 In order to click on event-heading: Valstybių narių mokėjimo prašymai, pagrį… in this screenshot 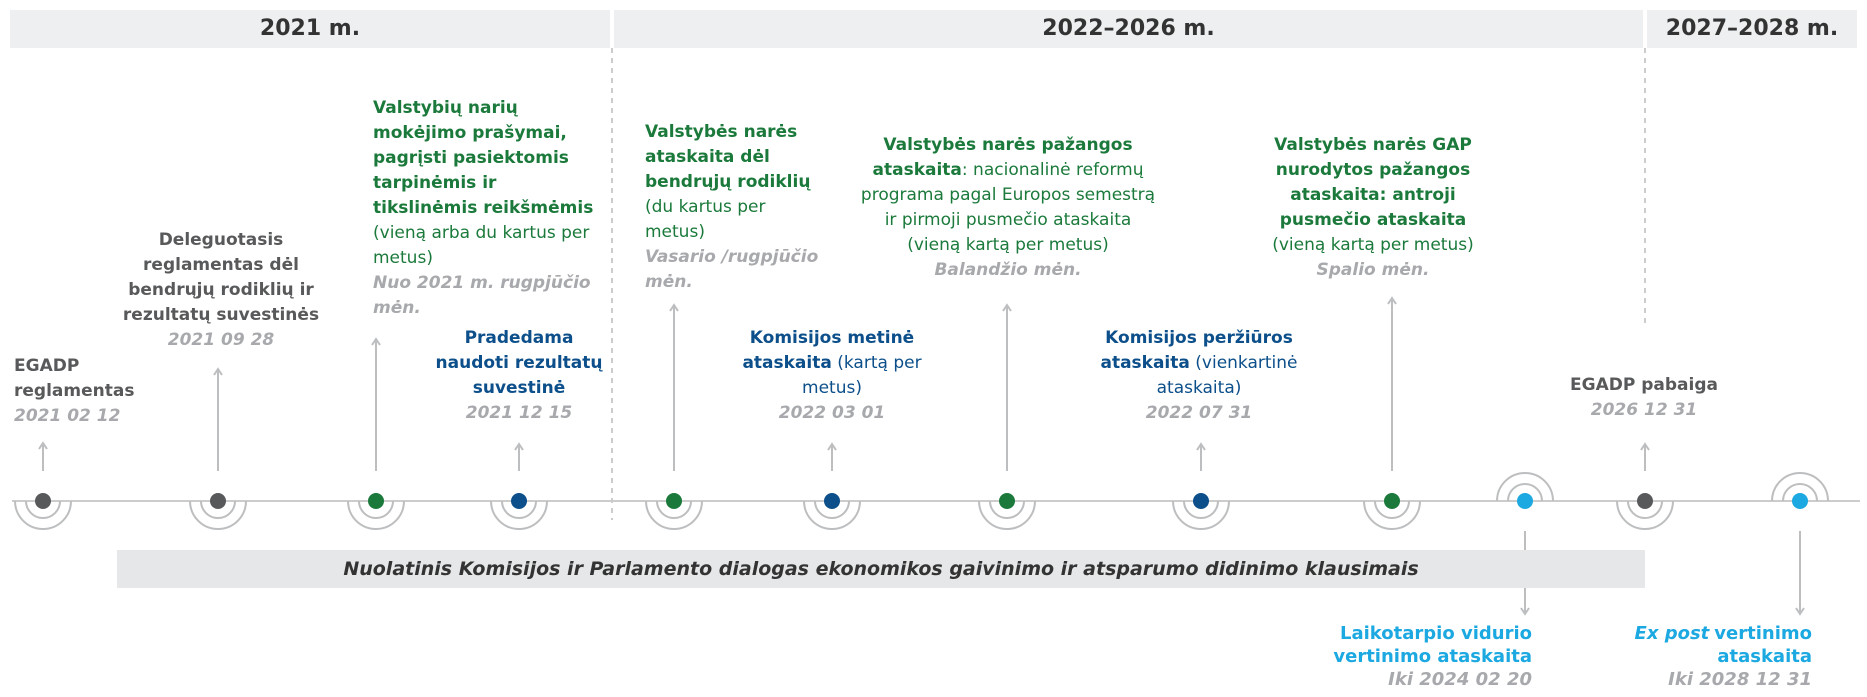, I will do `click(485, 183)`.